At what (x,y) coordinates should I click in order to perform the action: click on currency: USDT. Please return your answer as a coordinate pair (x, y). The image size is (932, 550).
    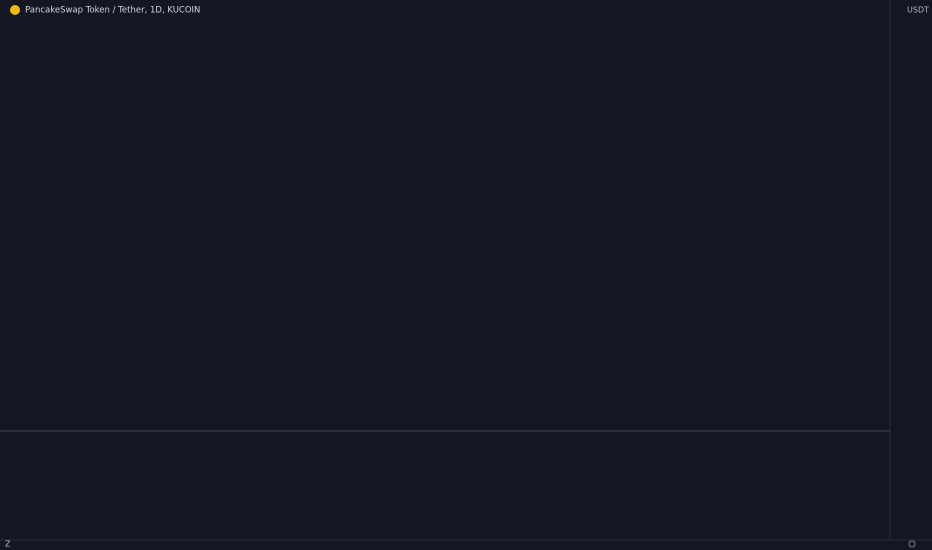
    Looking at the image, I should click on (918, 10).